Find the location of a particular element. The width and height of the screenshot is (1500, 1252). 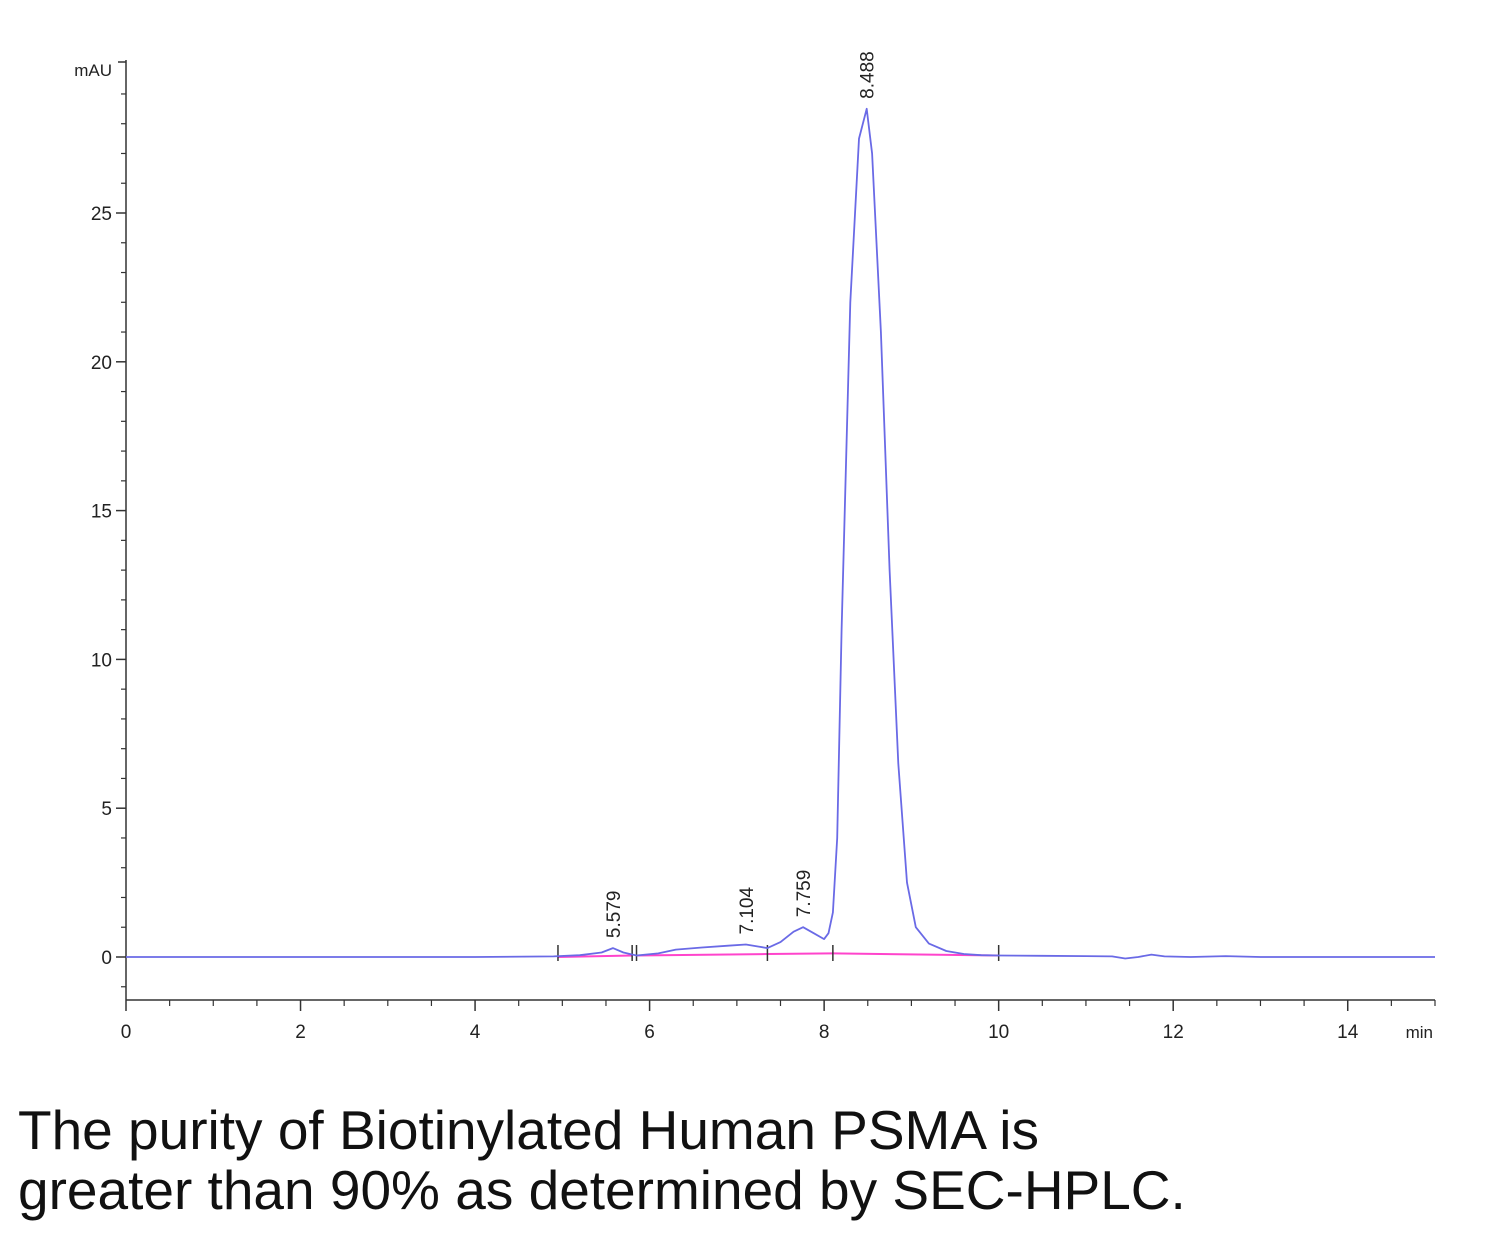

x-tick-label: 8 is located at coordinates (824, 1032).